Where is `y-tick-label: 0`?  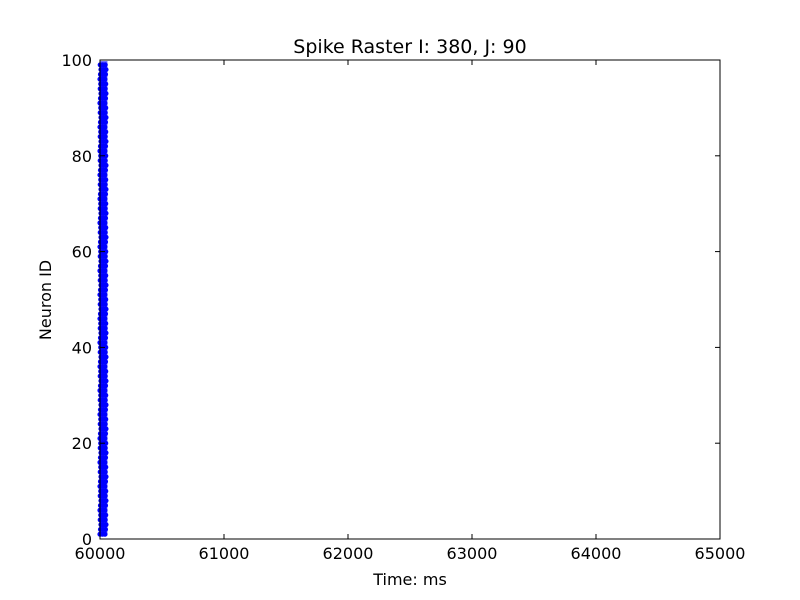 y-tick-label: 0 is located at coordinates (87, 539).